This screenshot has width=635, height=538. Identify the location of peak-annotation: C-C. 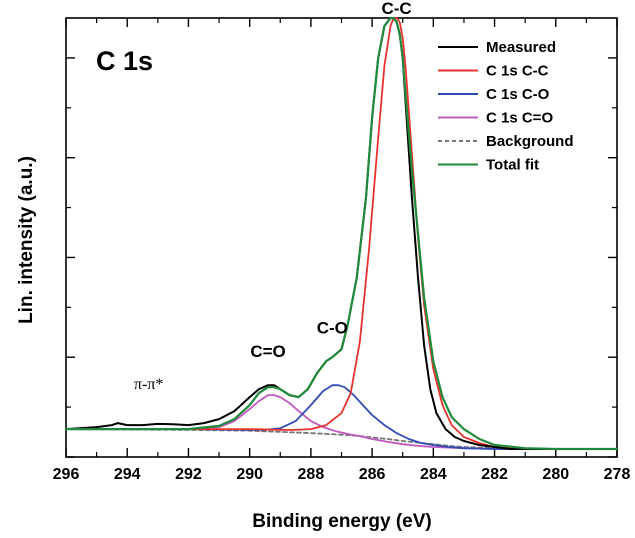
(396, 9).